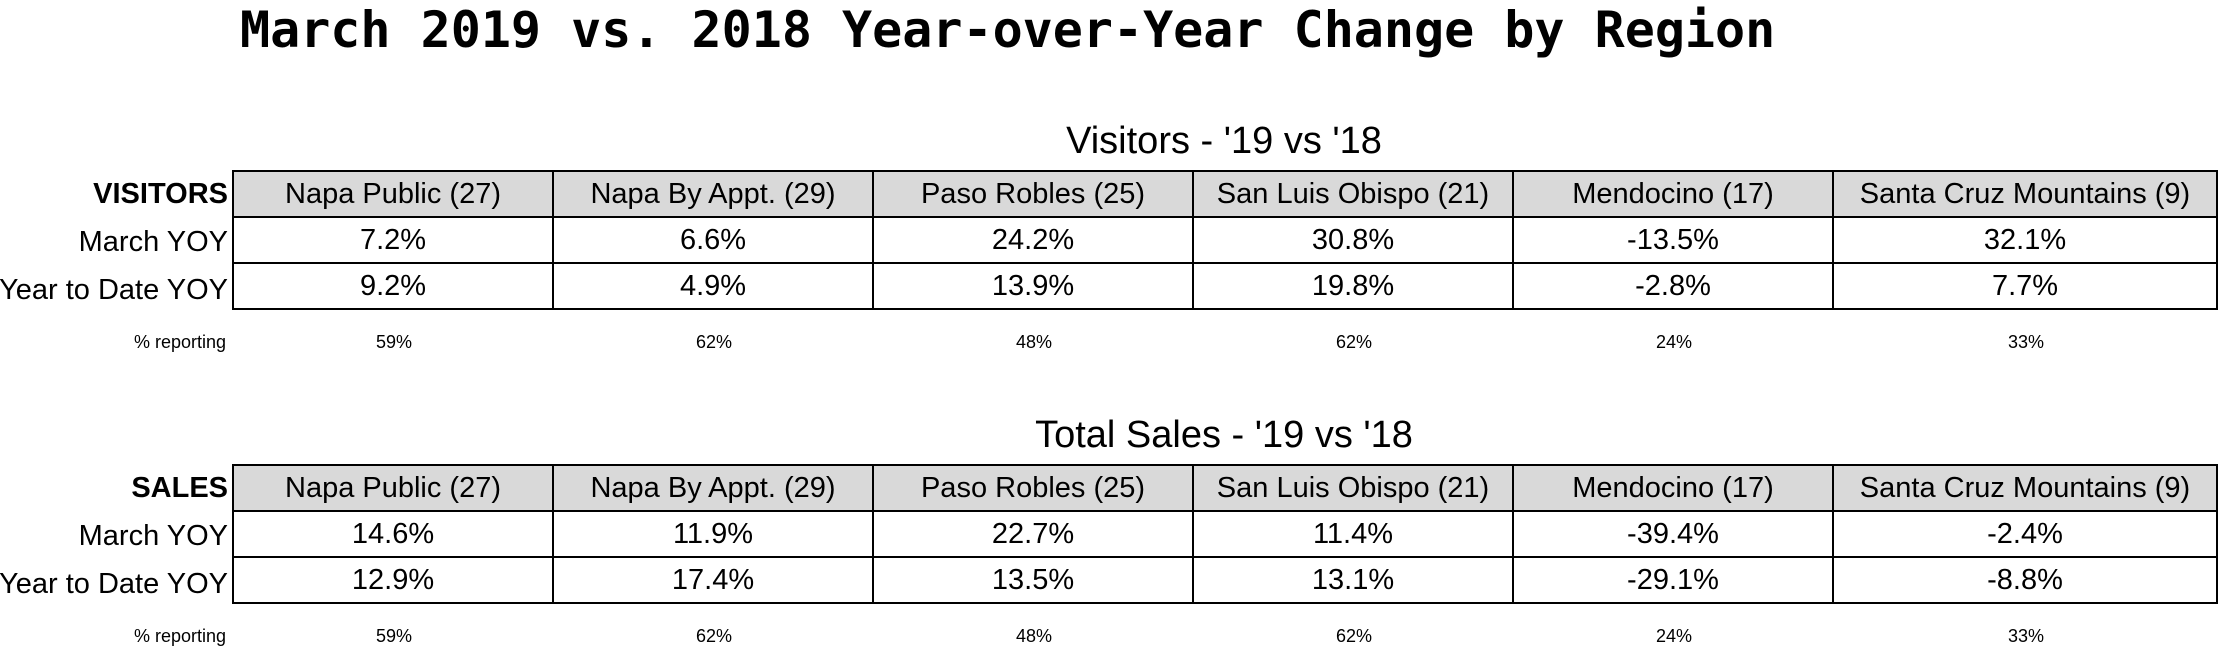  I want to click on table-cell: -13.5%, so click(1673, 240).